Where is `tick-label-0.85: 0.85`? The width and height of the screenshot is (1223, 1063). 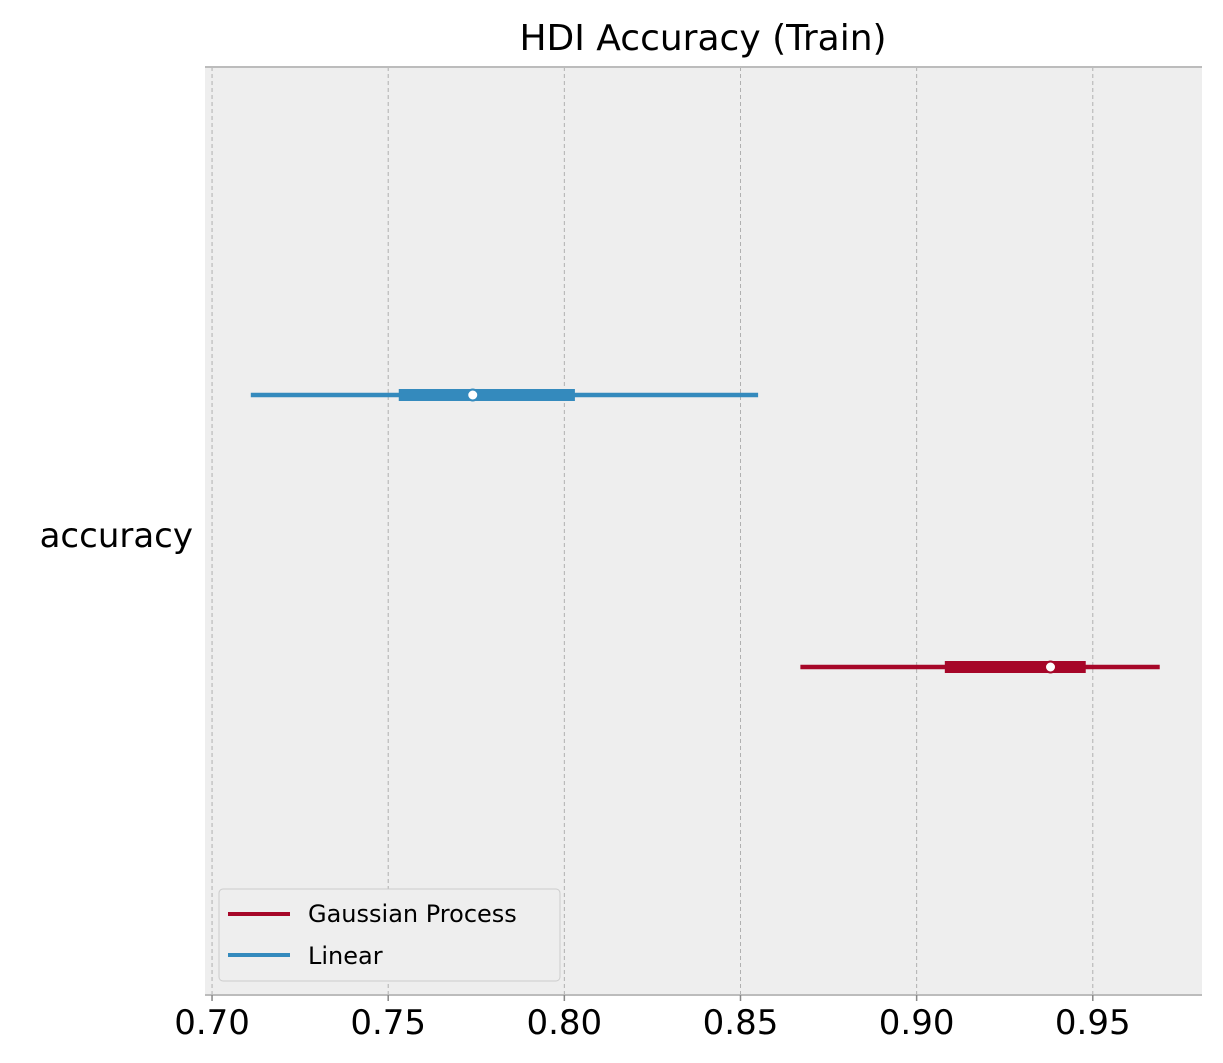
tick-label-0.85: 0.85 is located at coordinates (741, 1023).